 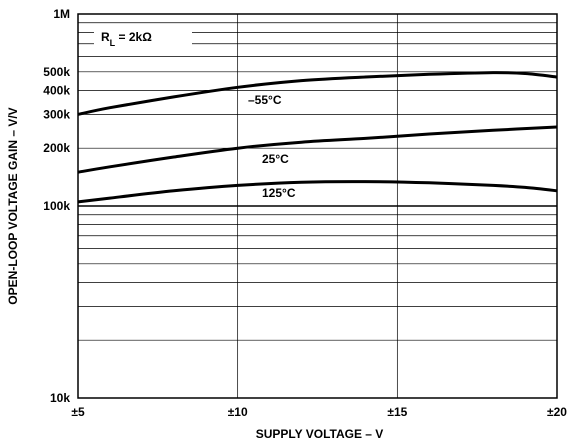 I want to click on y-axis-label: OPEN-LOOP VOLTAGE GAIN – V/V, so click(x=13, y=205).